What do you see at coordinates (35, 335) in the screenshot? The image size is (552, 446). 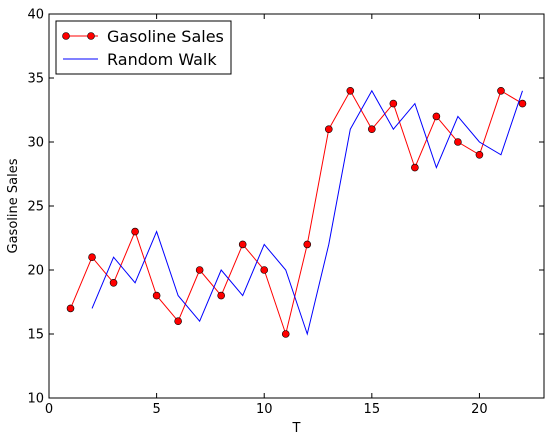 I see `y-tick-label: 15` at bounding box center [35, 335].